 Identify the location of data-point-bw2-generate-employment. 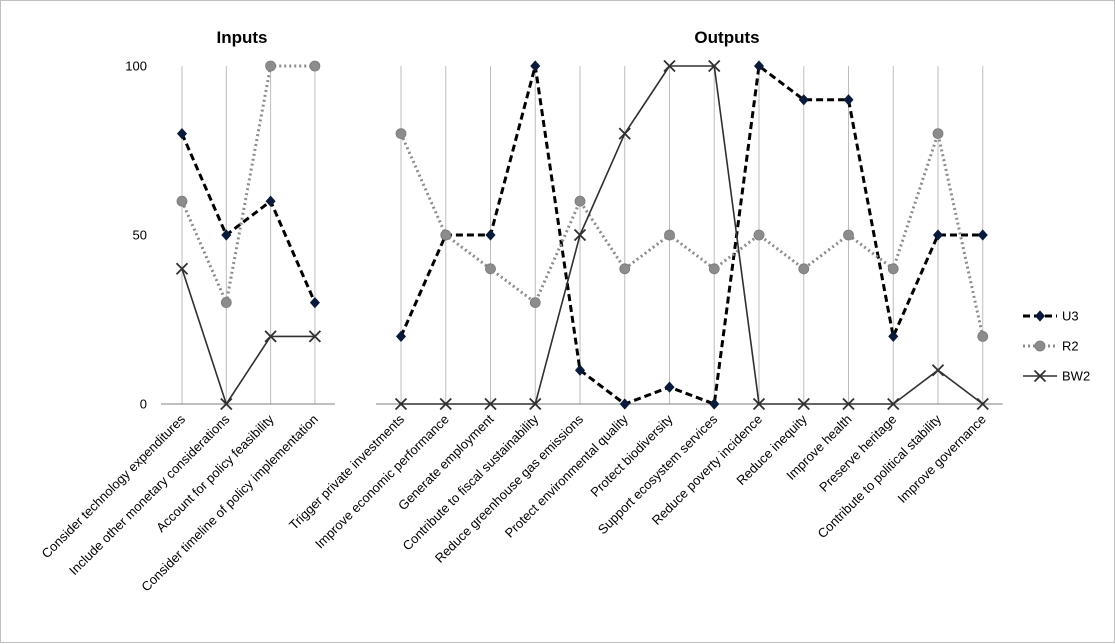
(490, 404).